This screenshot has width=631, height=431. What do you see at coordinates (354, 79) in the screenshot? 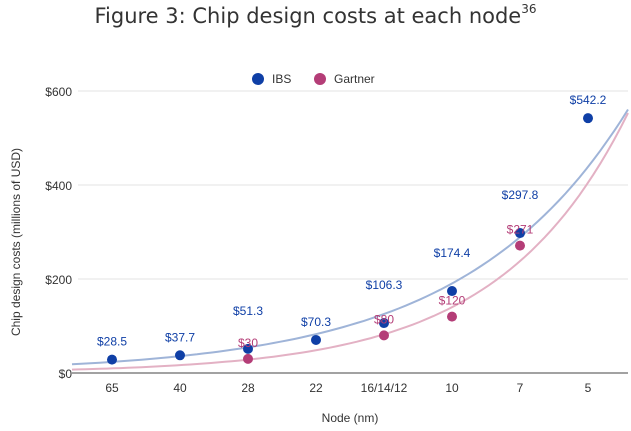
I see `legend-label-gartner: Gartner` at bounding box center [354, 79].